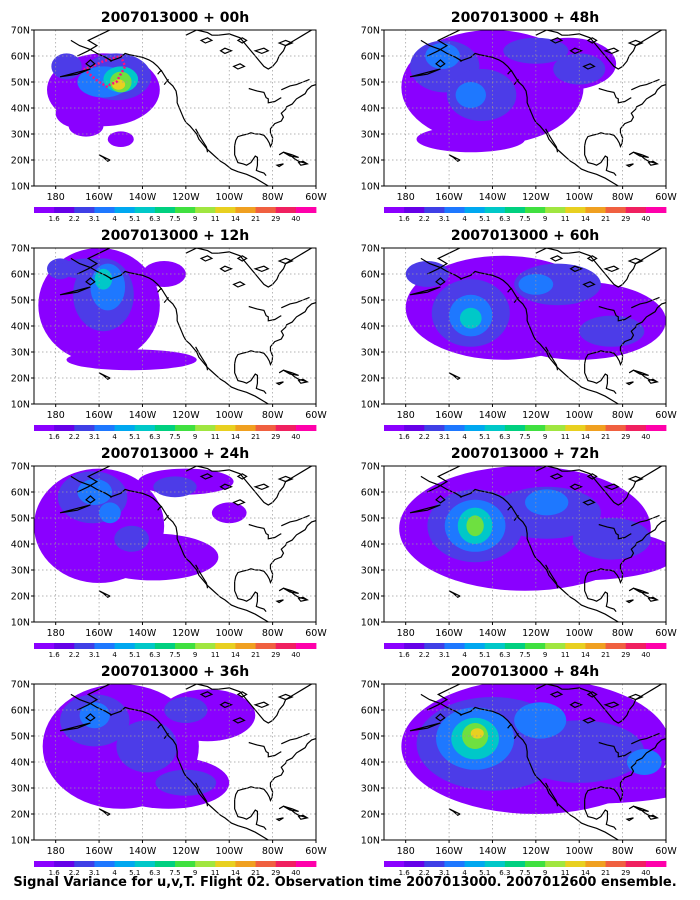 This screenshot has height=900, width=700. I want to click on lat-tick-label: 50N, so click(370, 83).